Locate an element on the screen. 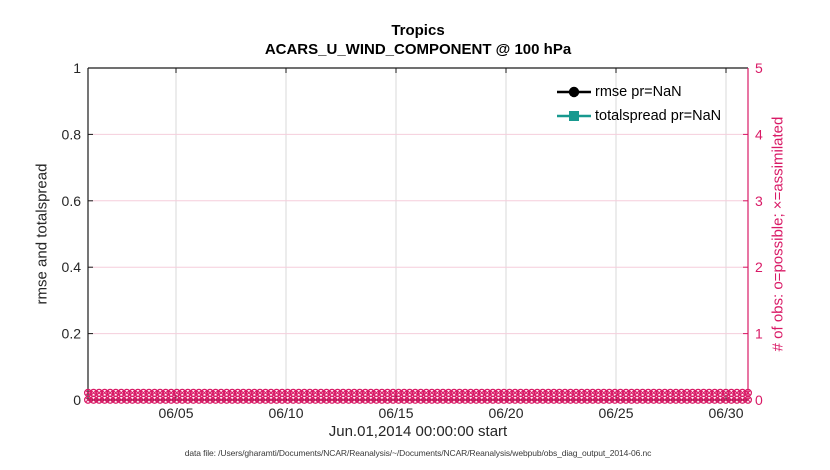 The image size is (830, 470). y-left-tick-label: 0.6 is located at coordinates (72, 201).